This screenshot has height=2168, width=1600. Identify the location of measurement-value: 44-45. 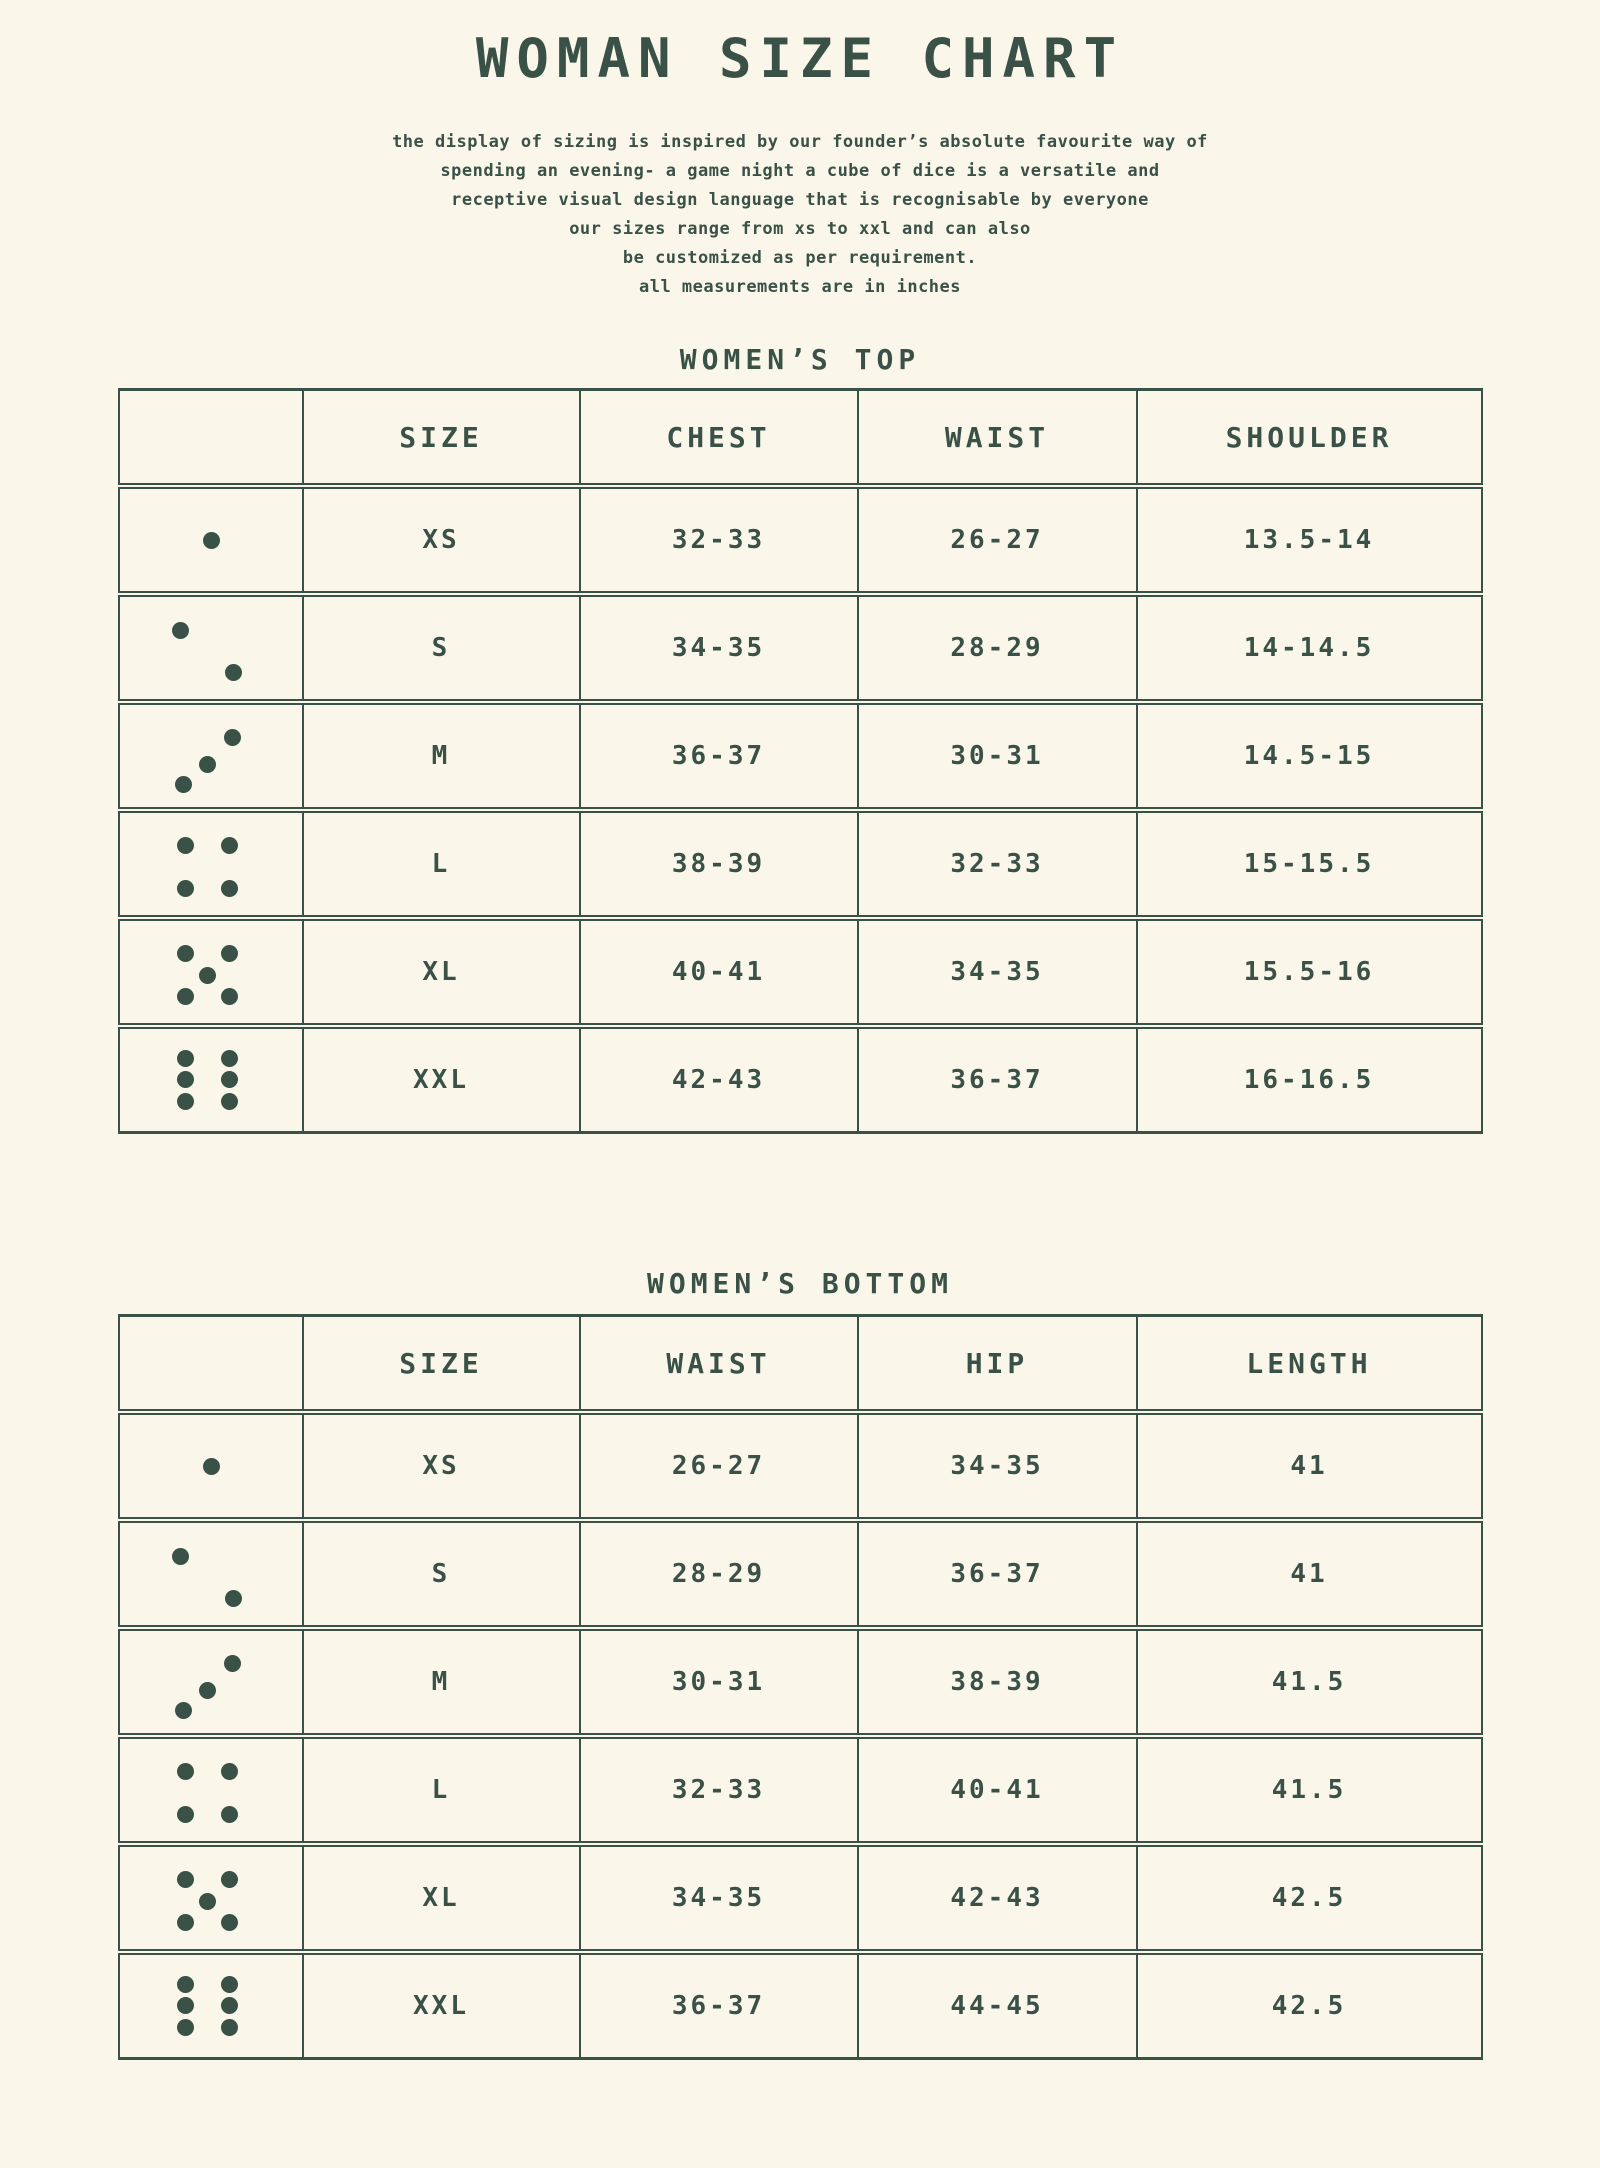
(998, 2006).